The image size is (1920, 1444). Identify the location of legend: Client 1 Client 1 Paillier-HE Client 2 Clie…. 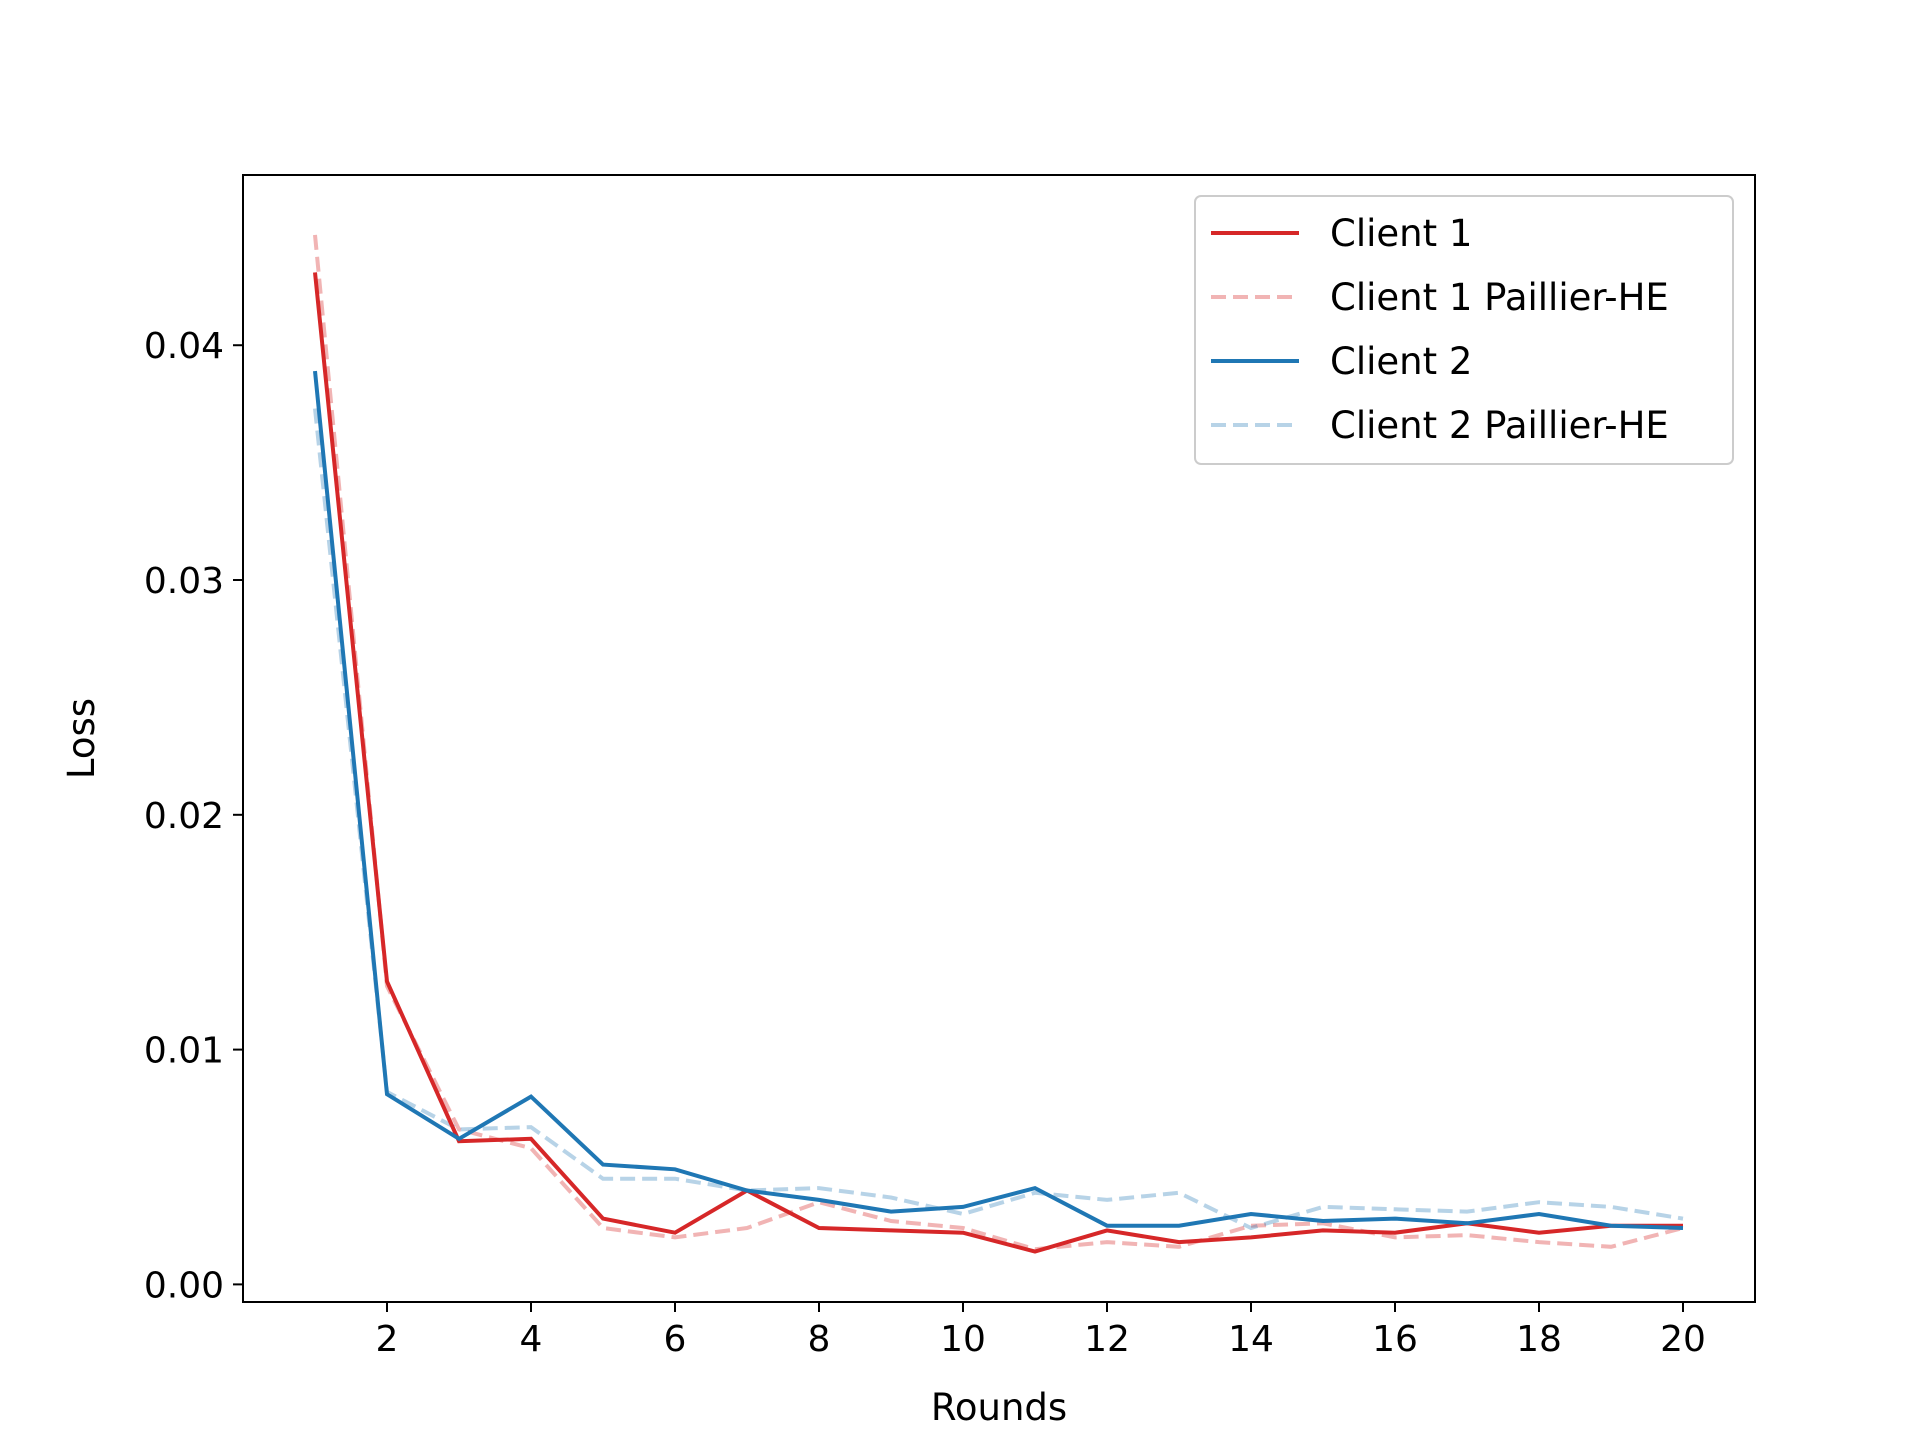
(1464, 330).